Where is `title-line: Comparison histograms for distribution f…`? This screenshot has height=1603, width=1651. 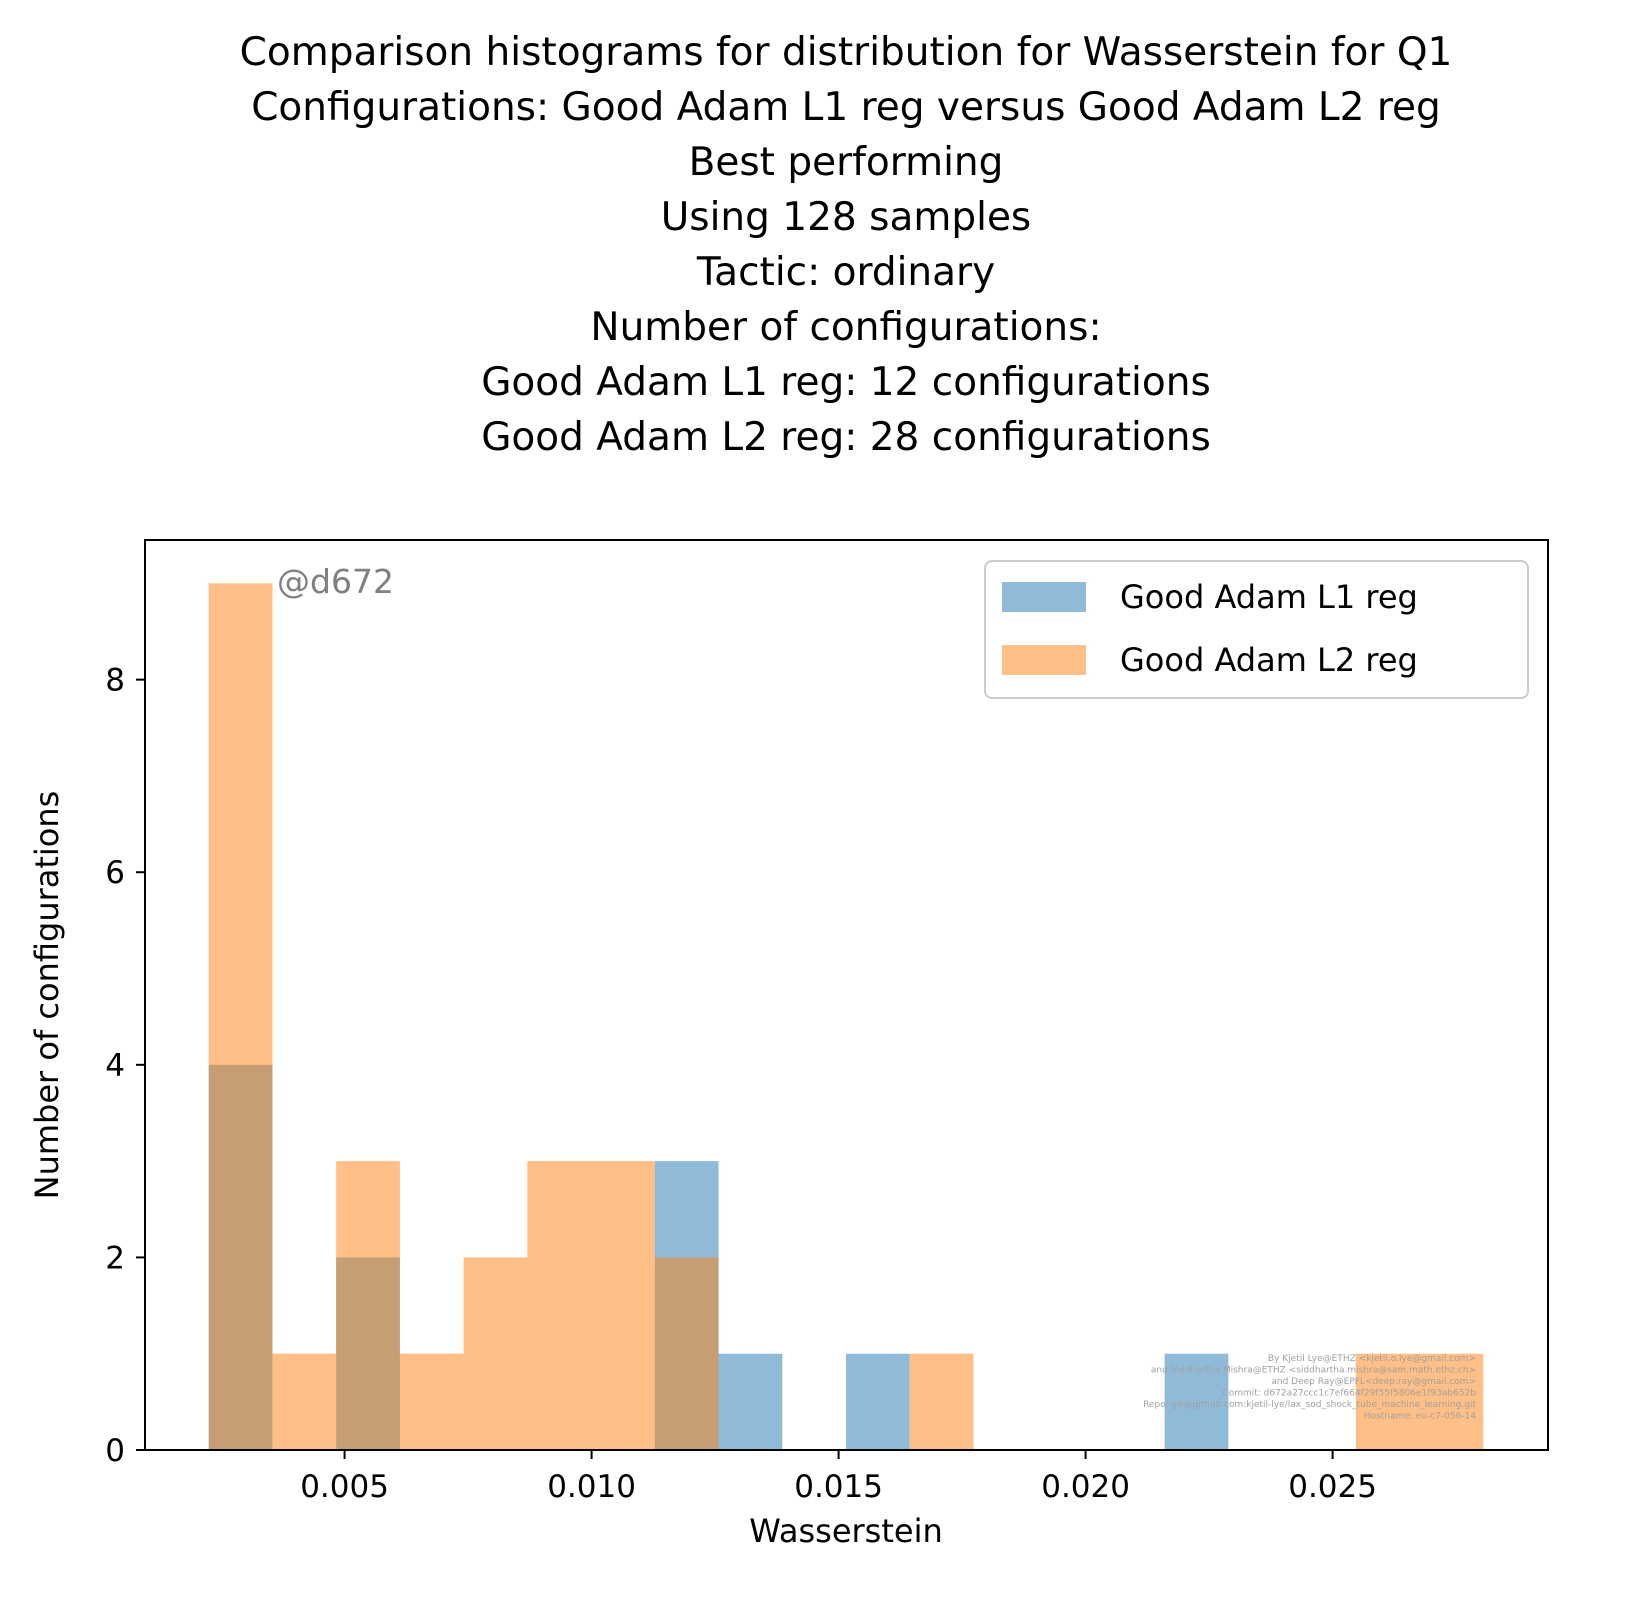 title-line: Comparison histograms for distribution f… is located at coordinates (846, 52).